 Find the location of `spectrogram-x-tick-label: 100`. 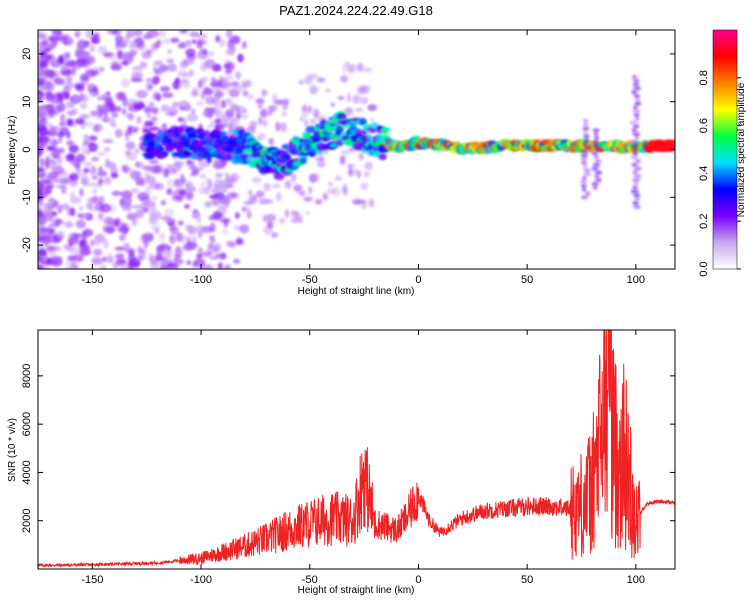

spectrogram-x-tick-label: 100 is located at coordinates (636, 280).